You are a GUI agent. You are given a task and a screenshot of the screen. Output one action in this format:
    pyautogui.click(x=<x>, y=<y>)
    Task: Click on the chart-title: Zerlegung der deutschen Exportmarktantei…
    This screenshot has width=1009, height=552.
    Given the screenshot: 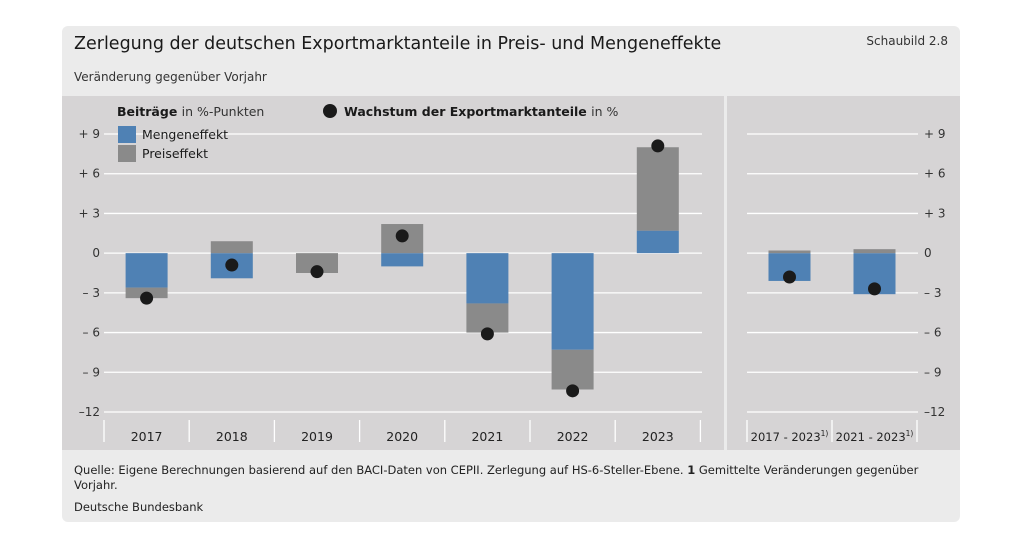 What is the action you would take?
    pyautogui.click(x=398, y=44)
    